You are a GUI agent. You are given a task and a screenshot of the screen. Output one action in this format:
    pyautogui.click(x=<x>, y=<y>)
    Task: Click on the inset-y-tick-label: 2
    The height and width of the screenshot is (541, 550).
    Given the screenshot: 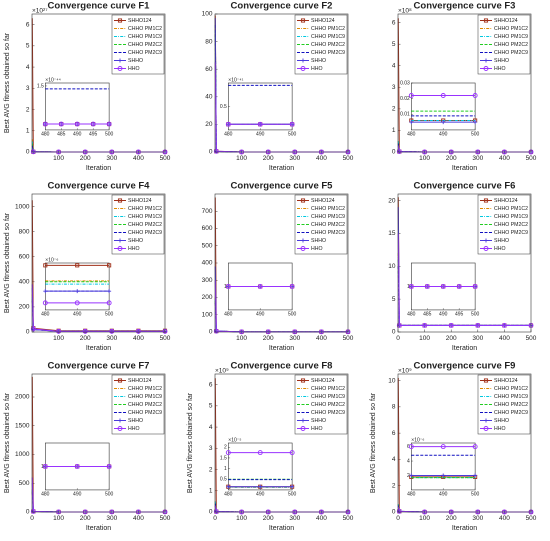 What is the action you would take?
    pyautogui.click(x=408, y=476)
    